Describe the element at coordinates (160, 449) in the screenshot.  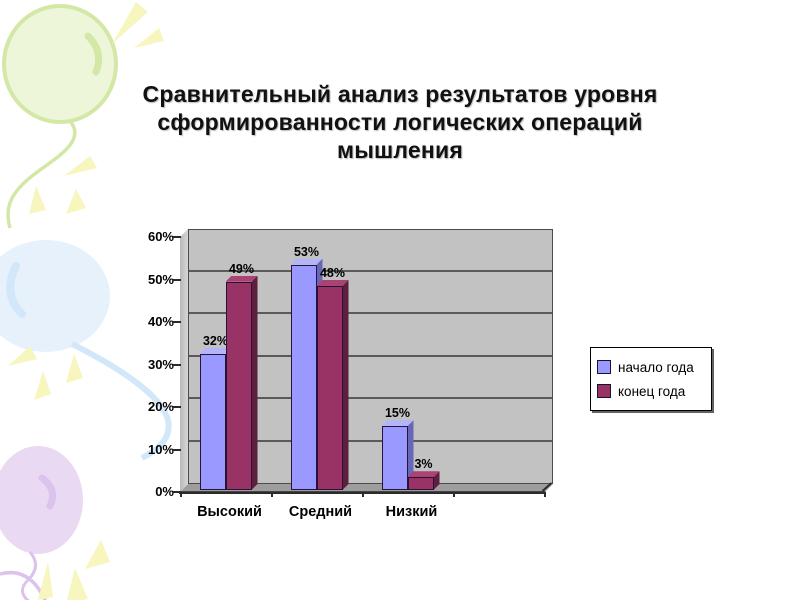
I see `y-tick-label: 10%` at that location.